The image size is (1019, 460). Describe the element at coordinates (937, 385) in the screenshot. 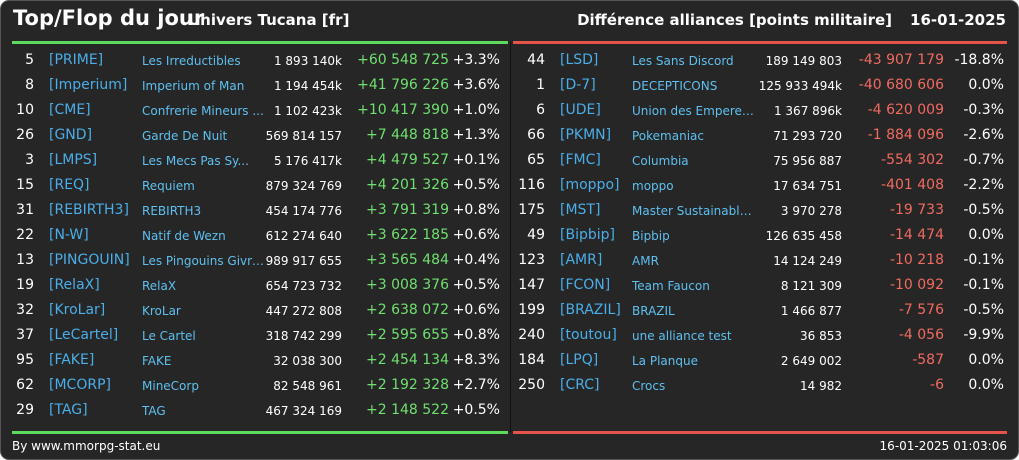

I see `diff-cell: -6` at that location.